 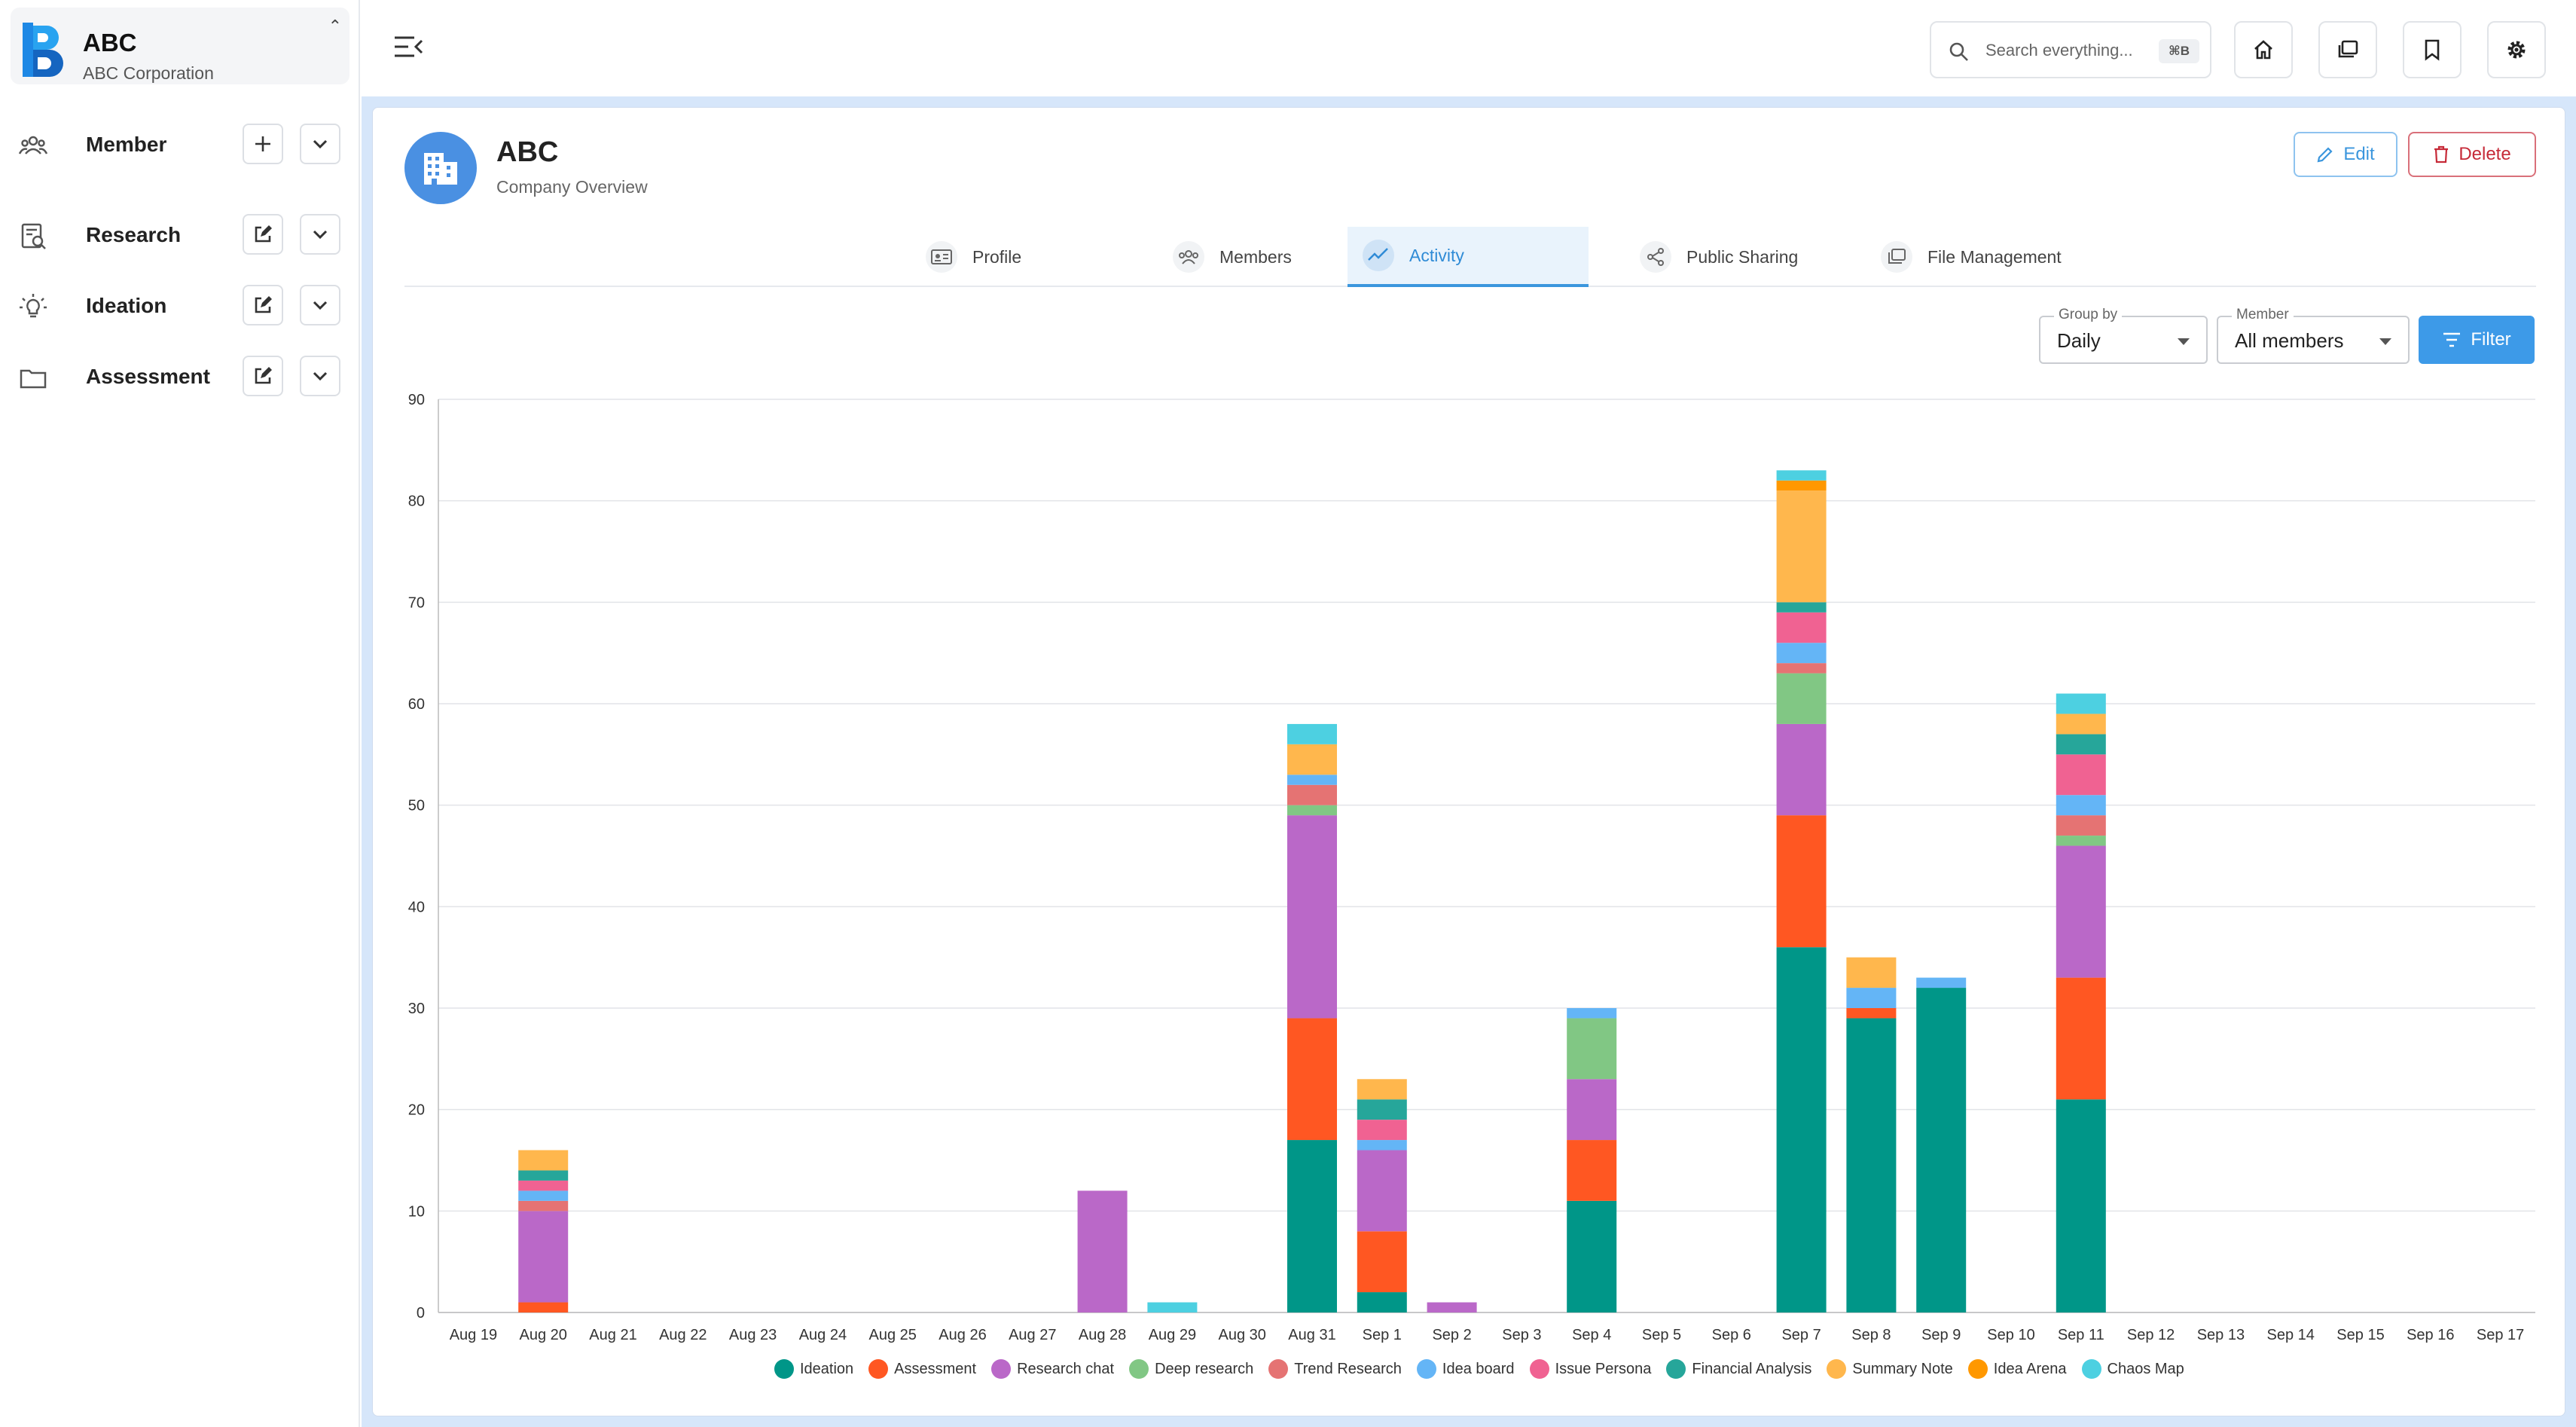 What do you see at coordinates (180, 234) in the screenshot?
I see `sidebar-item-research: Research` at bounding box center [180, 234].